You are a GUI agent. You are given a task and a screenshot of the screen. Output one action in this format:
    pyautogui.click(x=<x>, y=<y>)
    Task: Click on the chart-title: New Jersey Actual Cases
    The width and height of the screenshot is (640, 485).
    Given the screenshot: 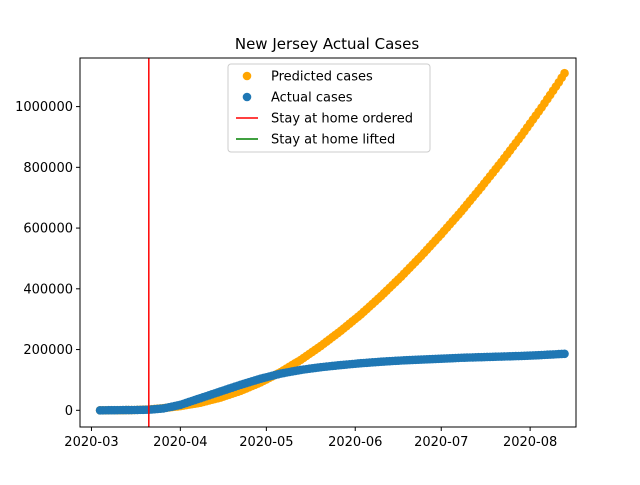 What is the action you would take?
    pyautogui.click(x=327, y=44)
    